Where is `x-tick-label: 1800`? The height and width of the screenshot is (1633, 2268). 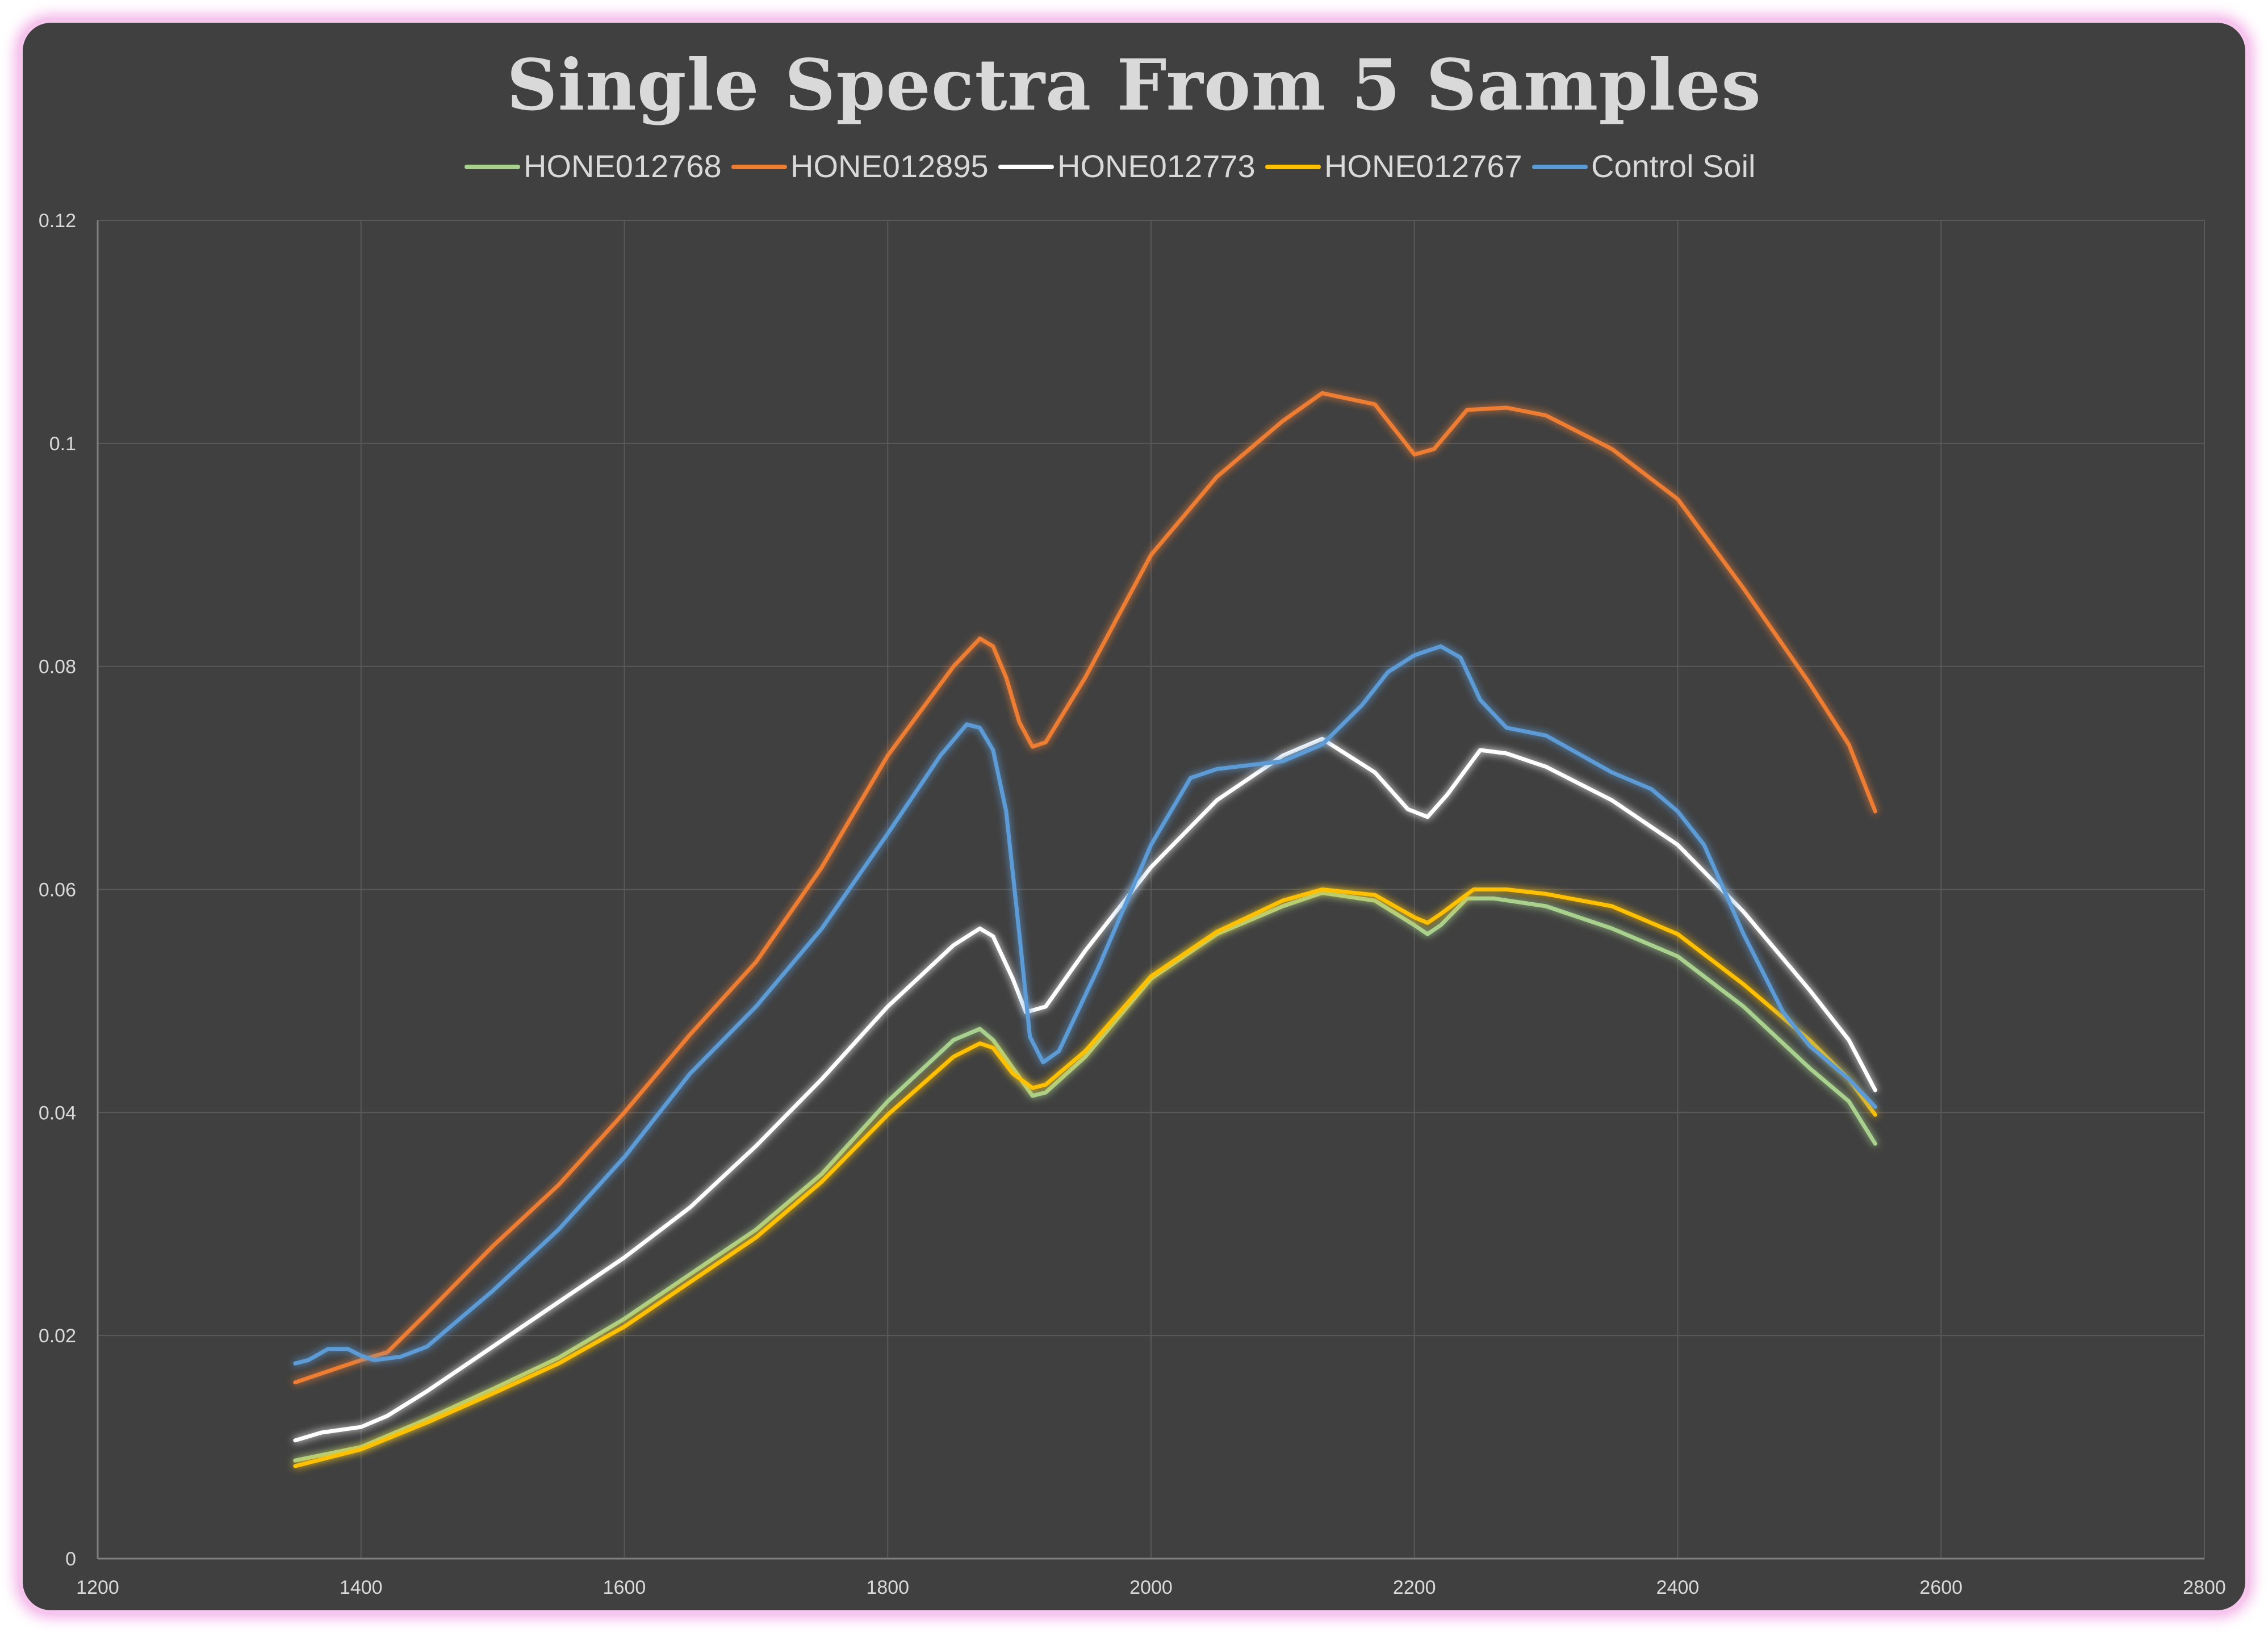
x-tick-label: 1800 is located at coordinates (887, 1587).